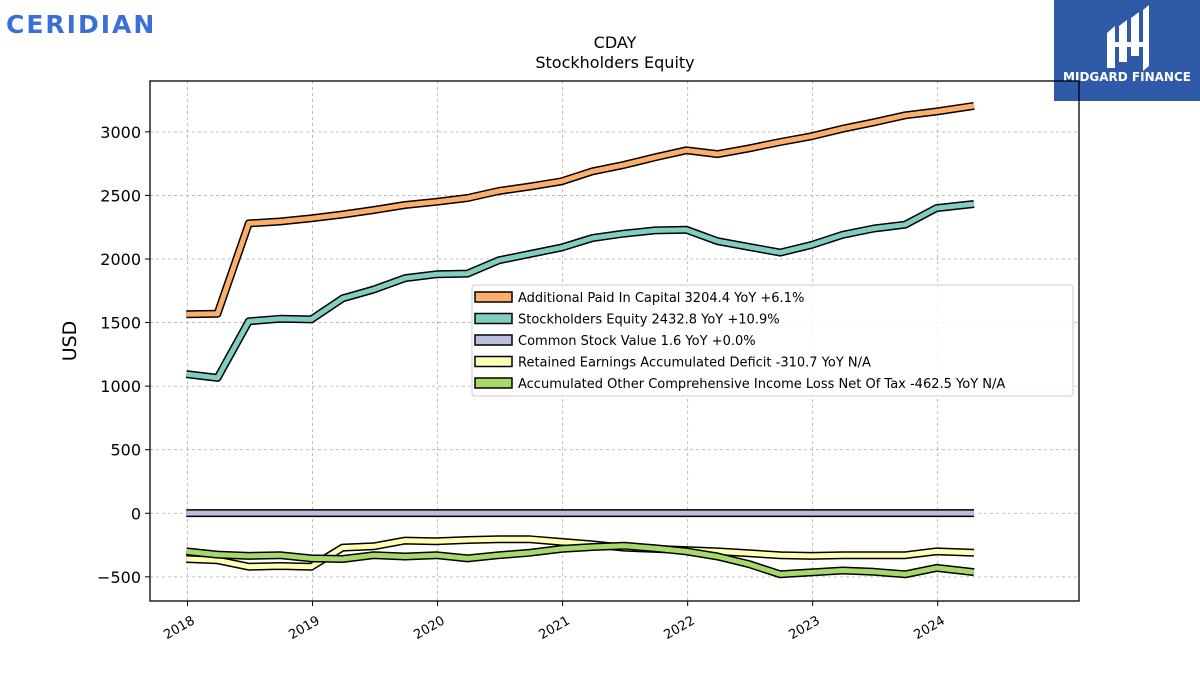  I want to click on midgard-finance-logo-graphic: MIDGARD FINANCE, so click(1127, 50).